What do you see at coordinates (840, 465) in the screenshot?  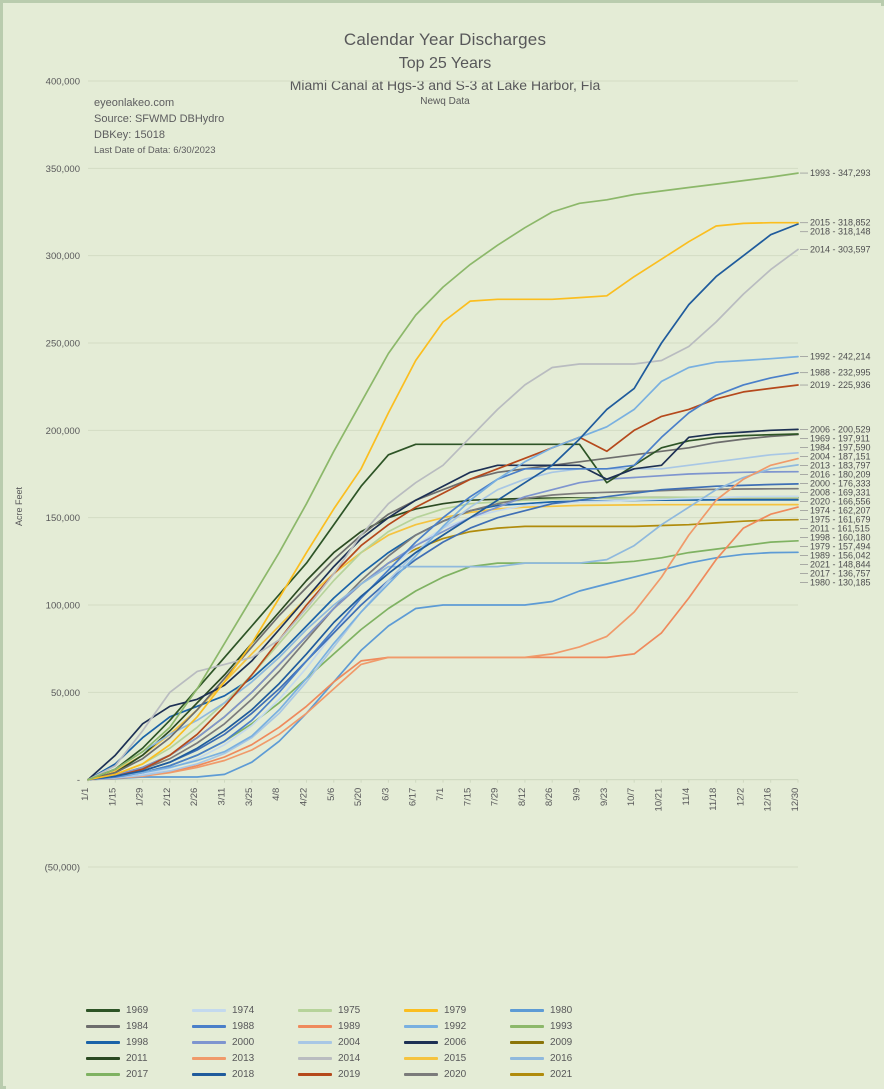 I see `series-end-label: 2013 - 183,797` at bounding box center [840, 465].